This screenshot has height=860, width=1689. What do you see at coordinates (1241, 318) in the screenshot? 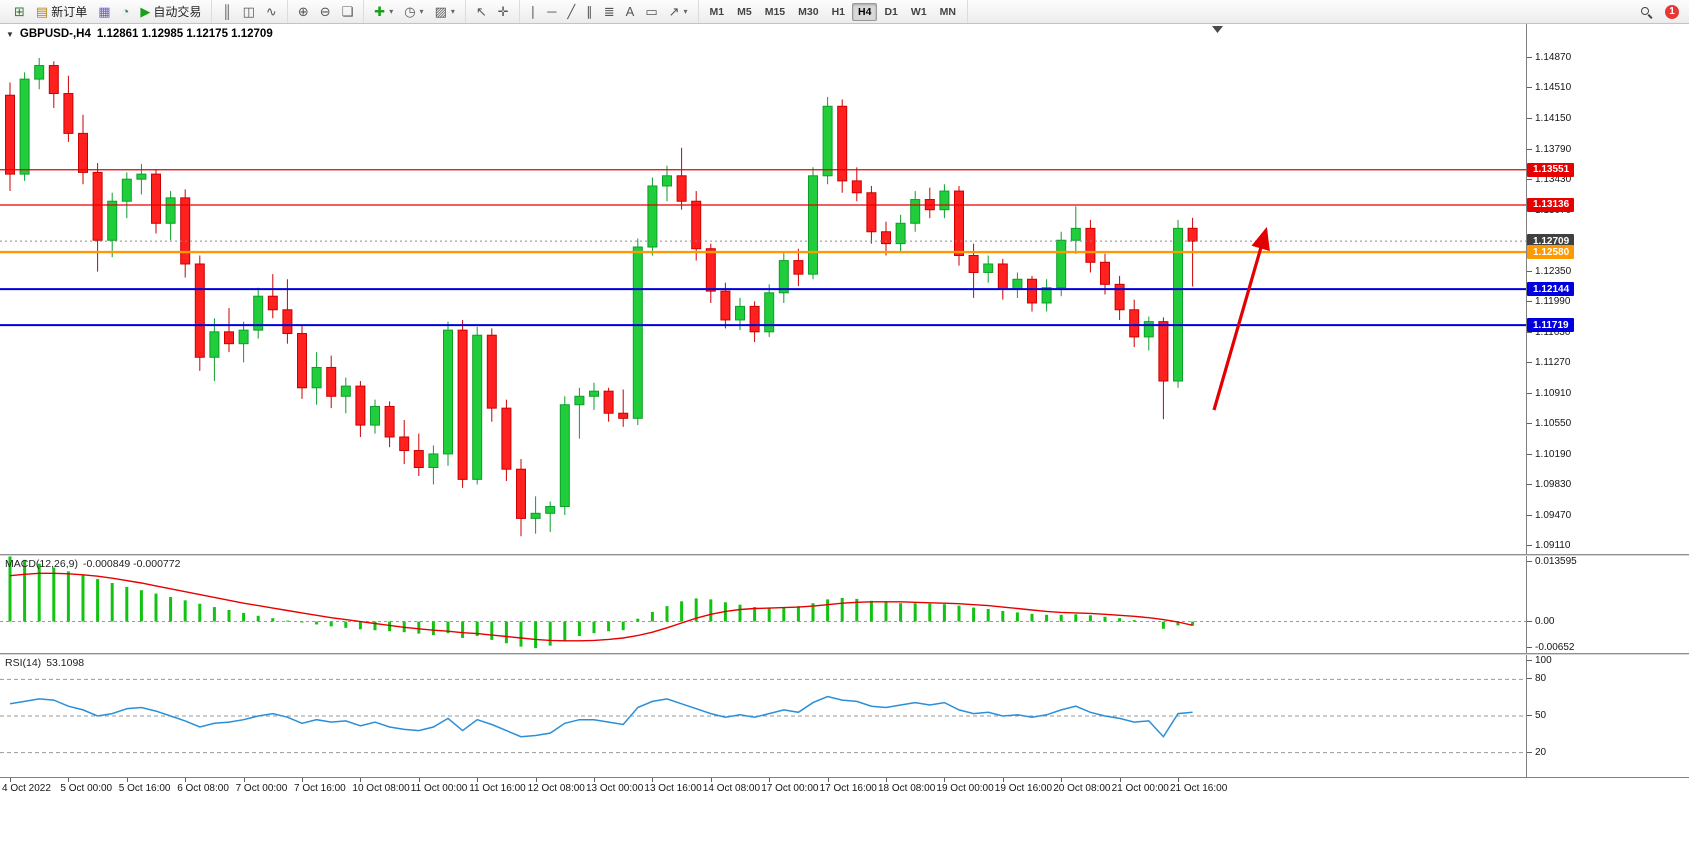
I see `trend-arrow-annotation` at bounding box center [1241, 318].